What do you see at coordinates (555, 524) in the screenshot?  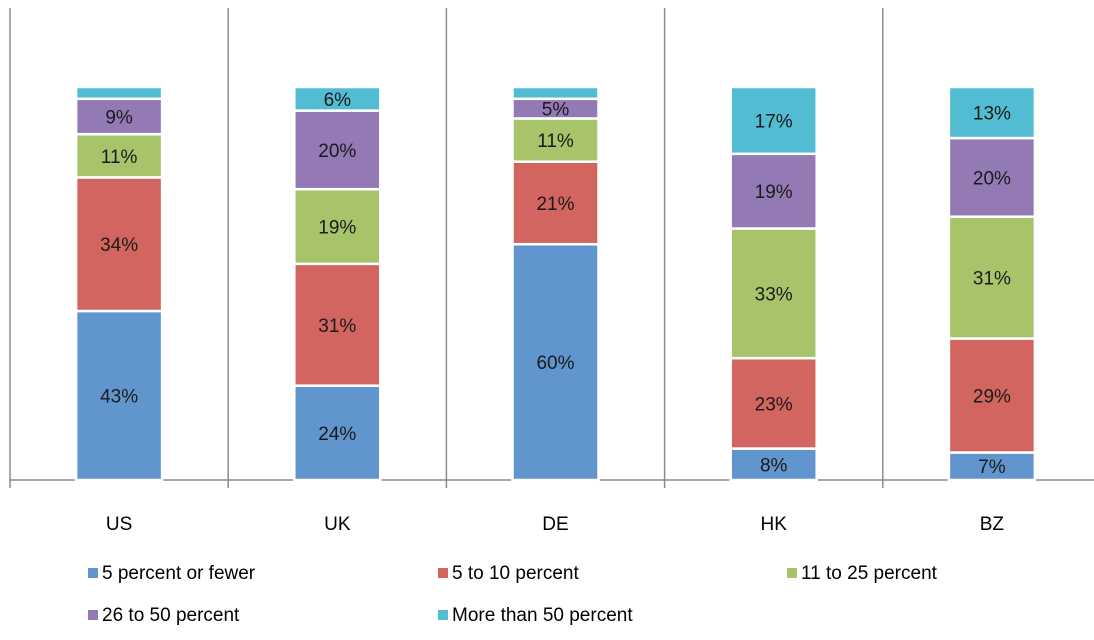 I see `x-tick-label-de: DE` at bounding box center [555, 524].